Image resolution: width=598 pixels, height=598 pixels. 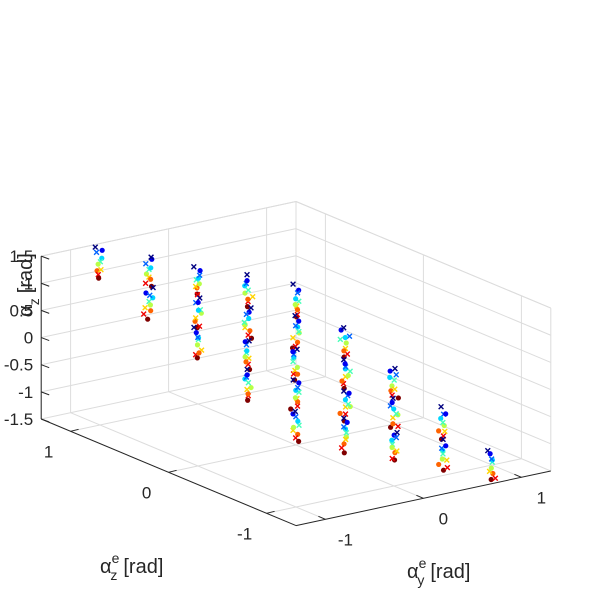 What do you see at coordinates (106, 567) in the screenshot?
I see `y-axis-symbol: α` at bounding box center [106, 567].